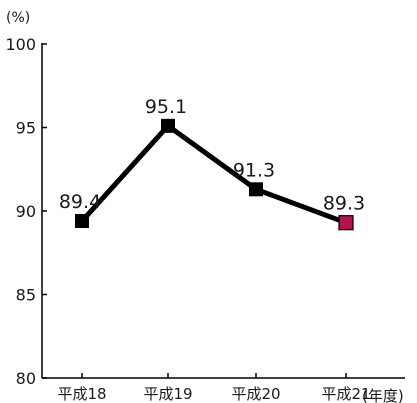  I want to click on y-unit-label: (%), so click(18, 18).